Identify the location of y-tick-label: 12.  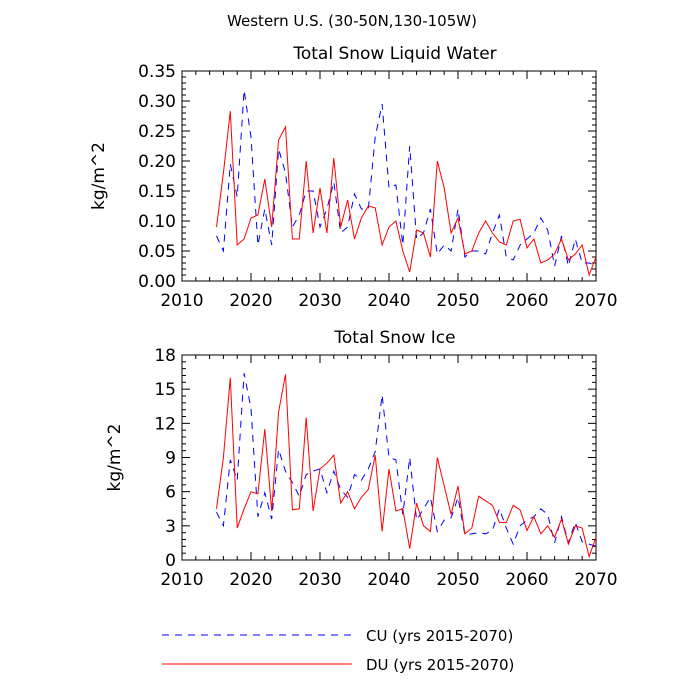
(165, 424).